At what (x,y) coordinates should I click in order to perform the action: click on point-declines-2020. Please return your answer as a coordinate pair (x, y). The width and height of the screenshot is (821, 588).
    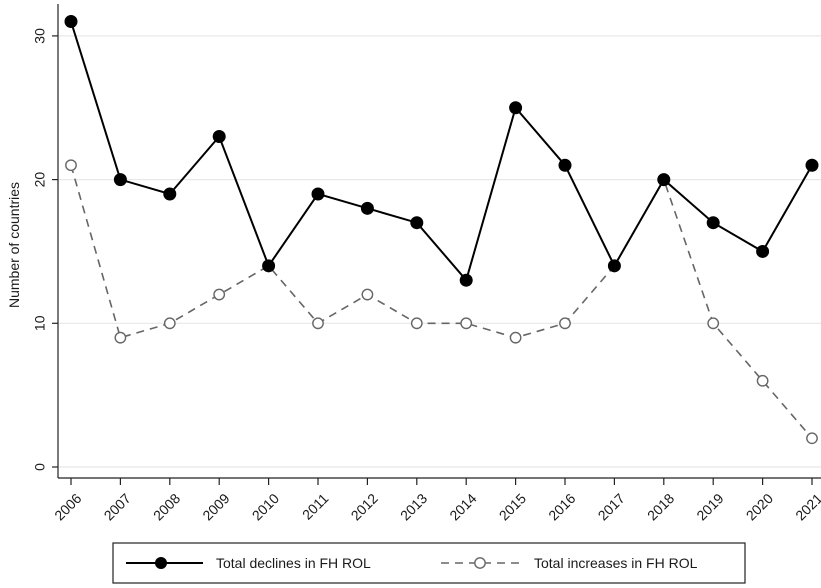
    Looking at the image, I should click on (763, 251).